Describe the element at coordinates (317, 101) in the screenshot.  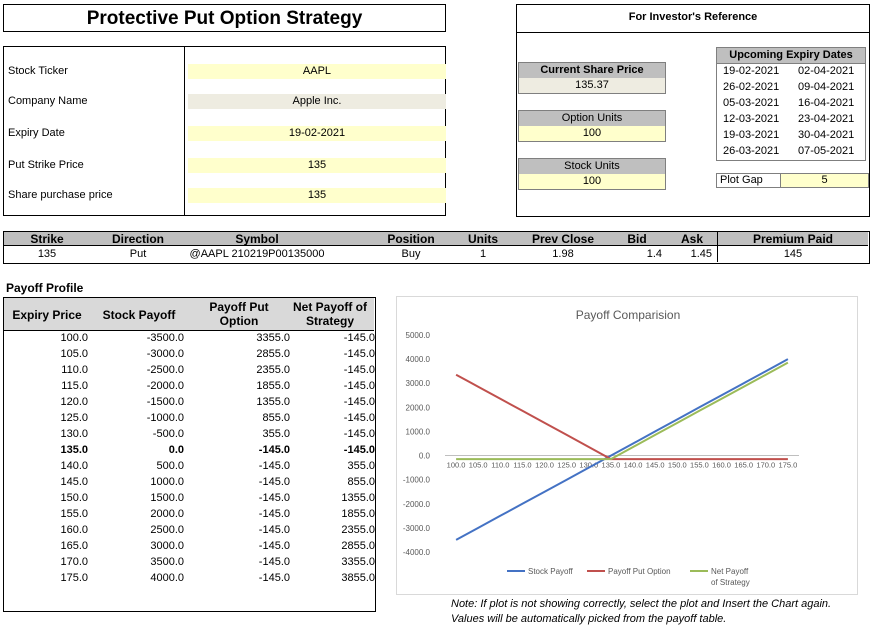
I see `input-value: Apple Inc.` at that location.